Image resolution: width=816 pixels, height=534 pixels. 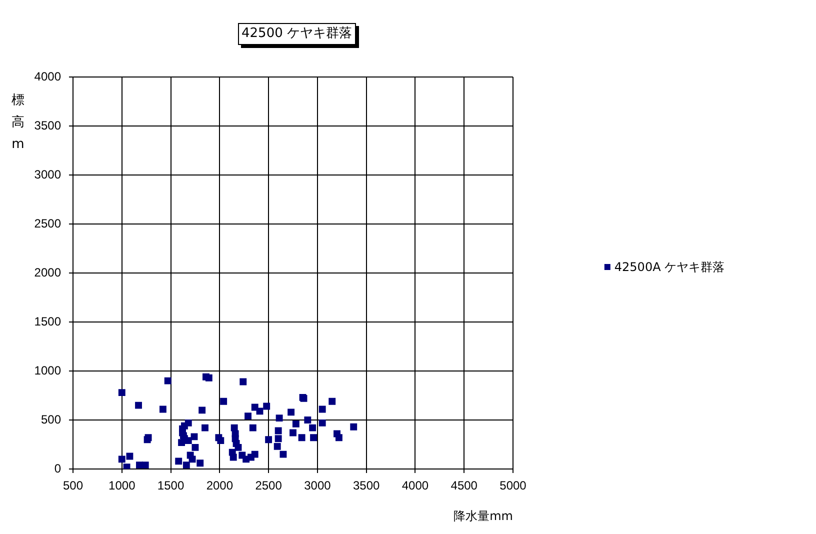 I want to click on y-tick-label: 2000, so click(x=48, y=272).